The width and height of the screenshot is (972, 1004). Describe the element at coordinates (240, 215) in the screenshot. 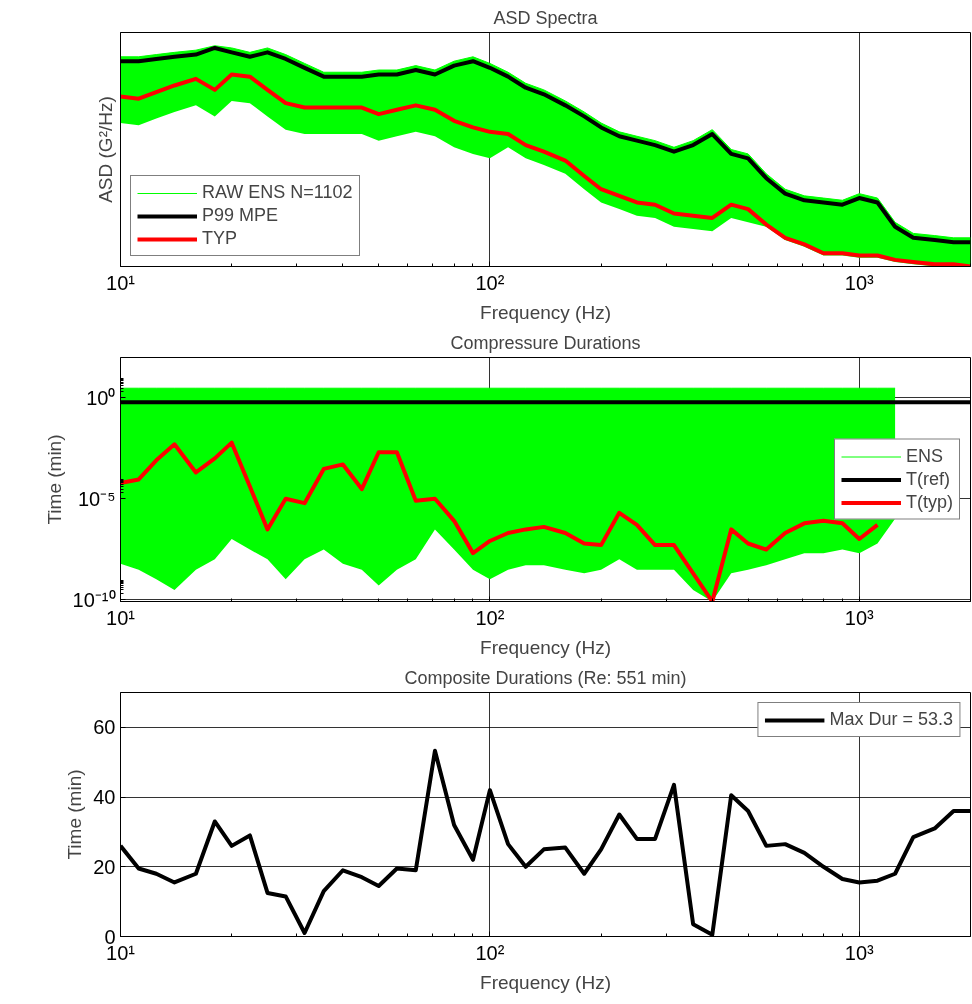

I see `legend-label: P99 MPE` at that location.